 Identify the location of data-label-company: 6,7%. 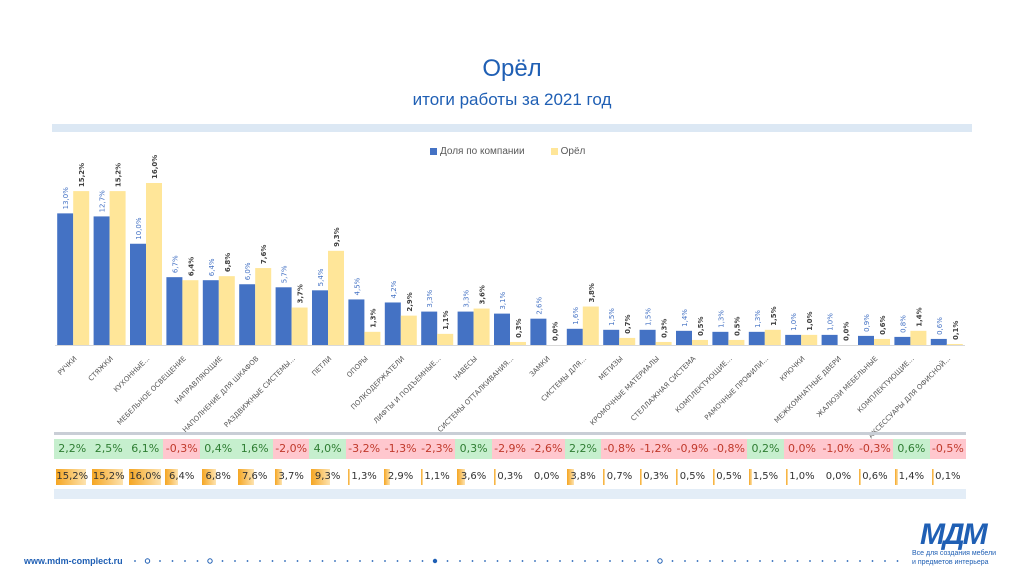
(175, 264).